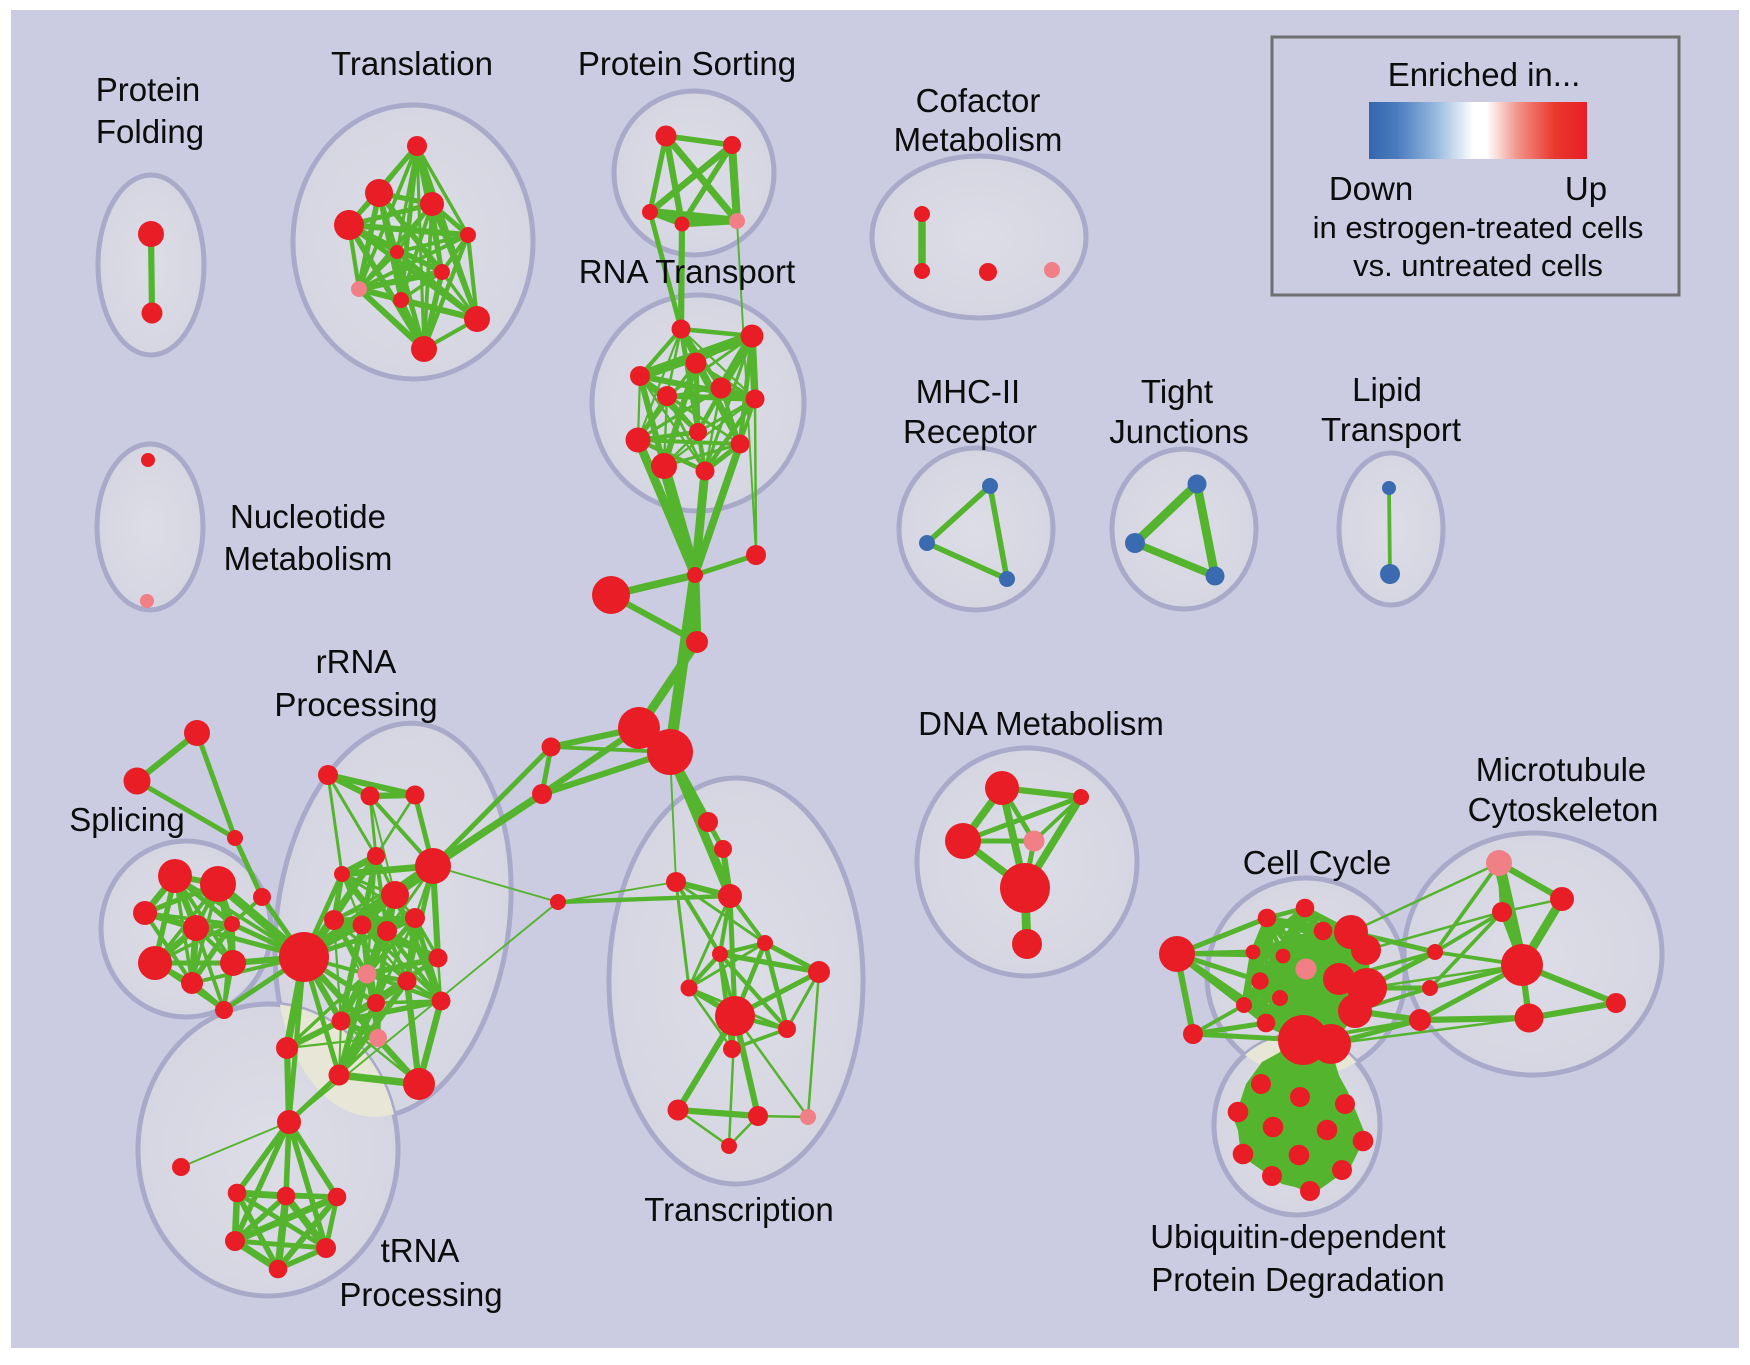 Image resolution: width=1750 pixels, height=1365 pixels. I want to click on svg-text: Protein Sorting, so click(687, 63).